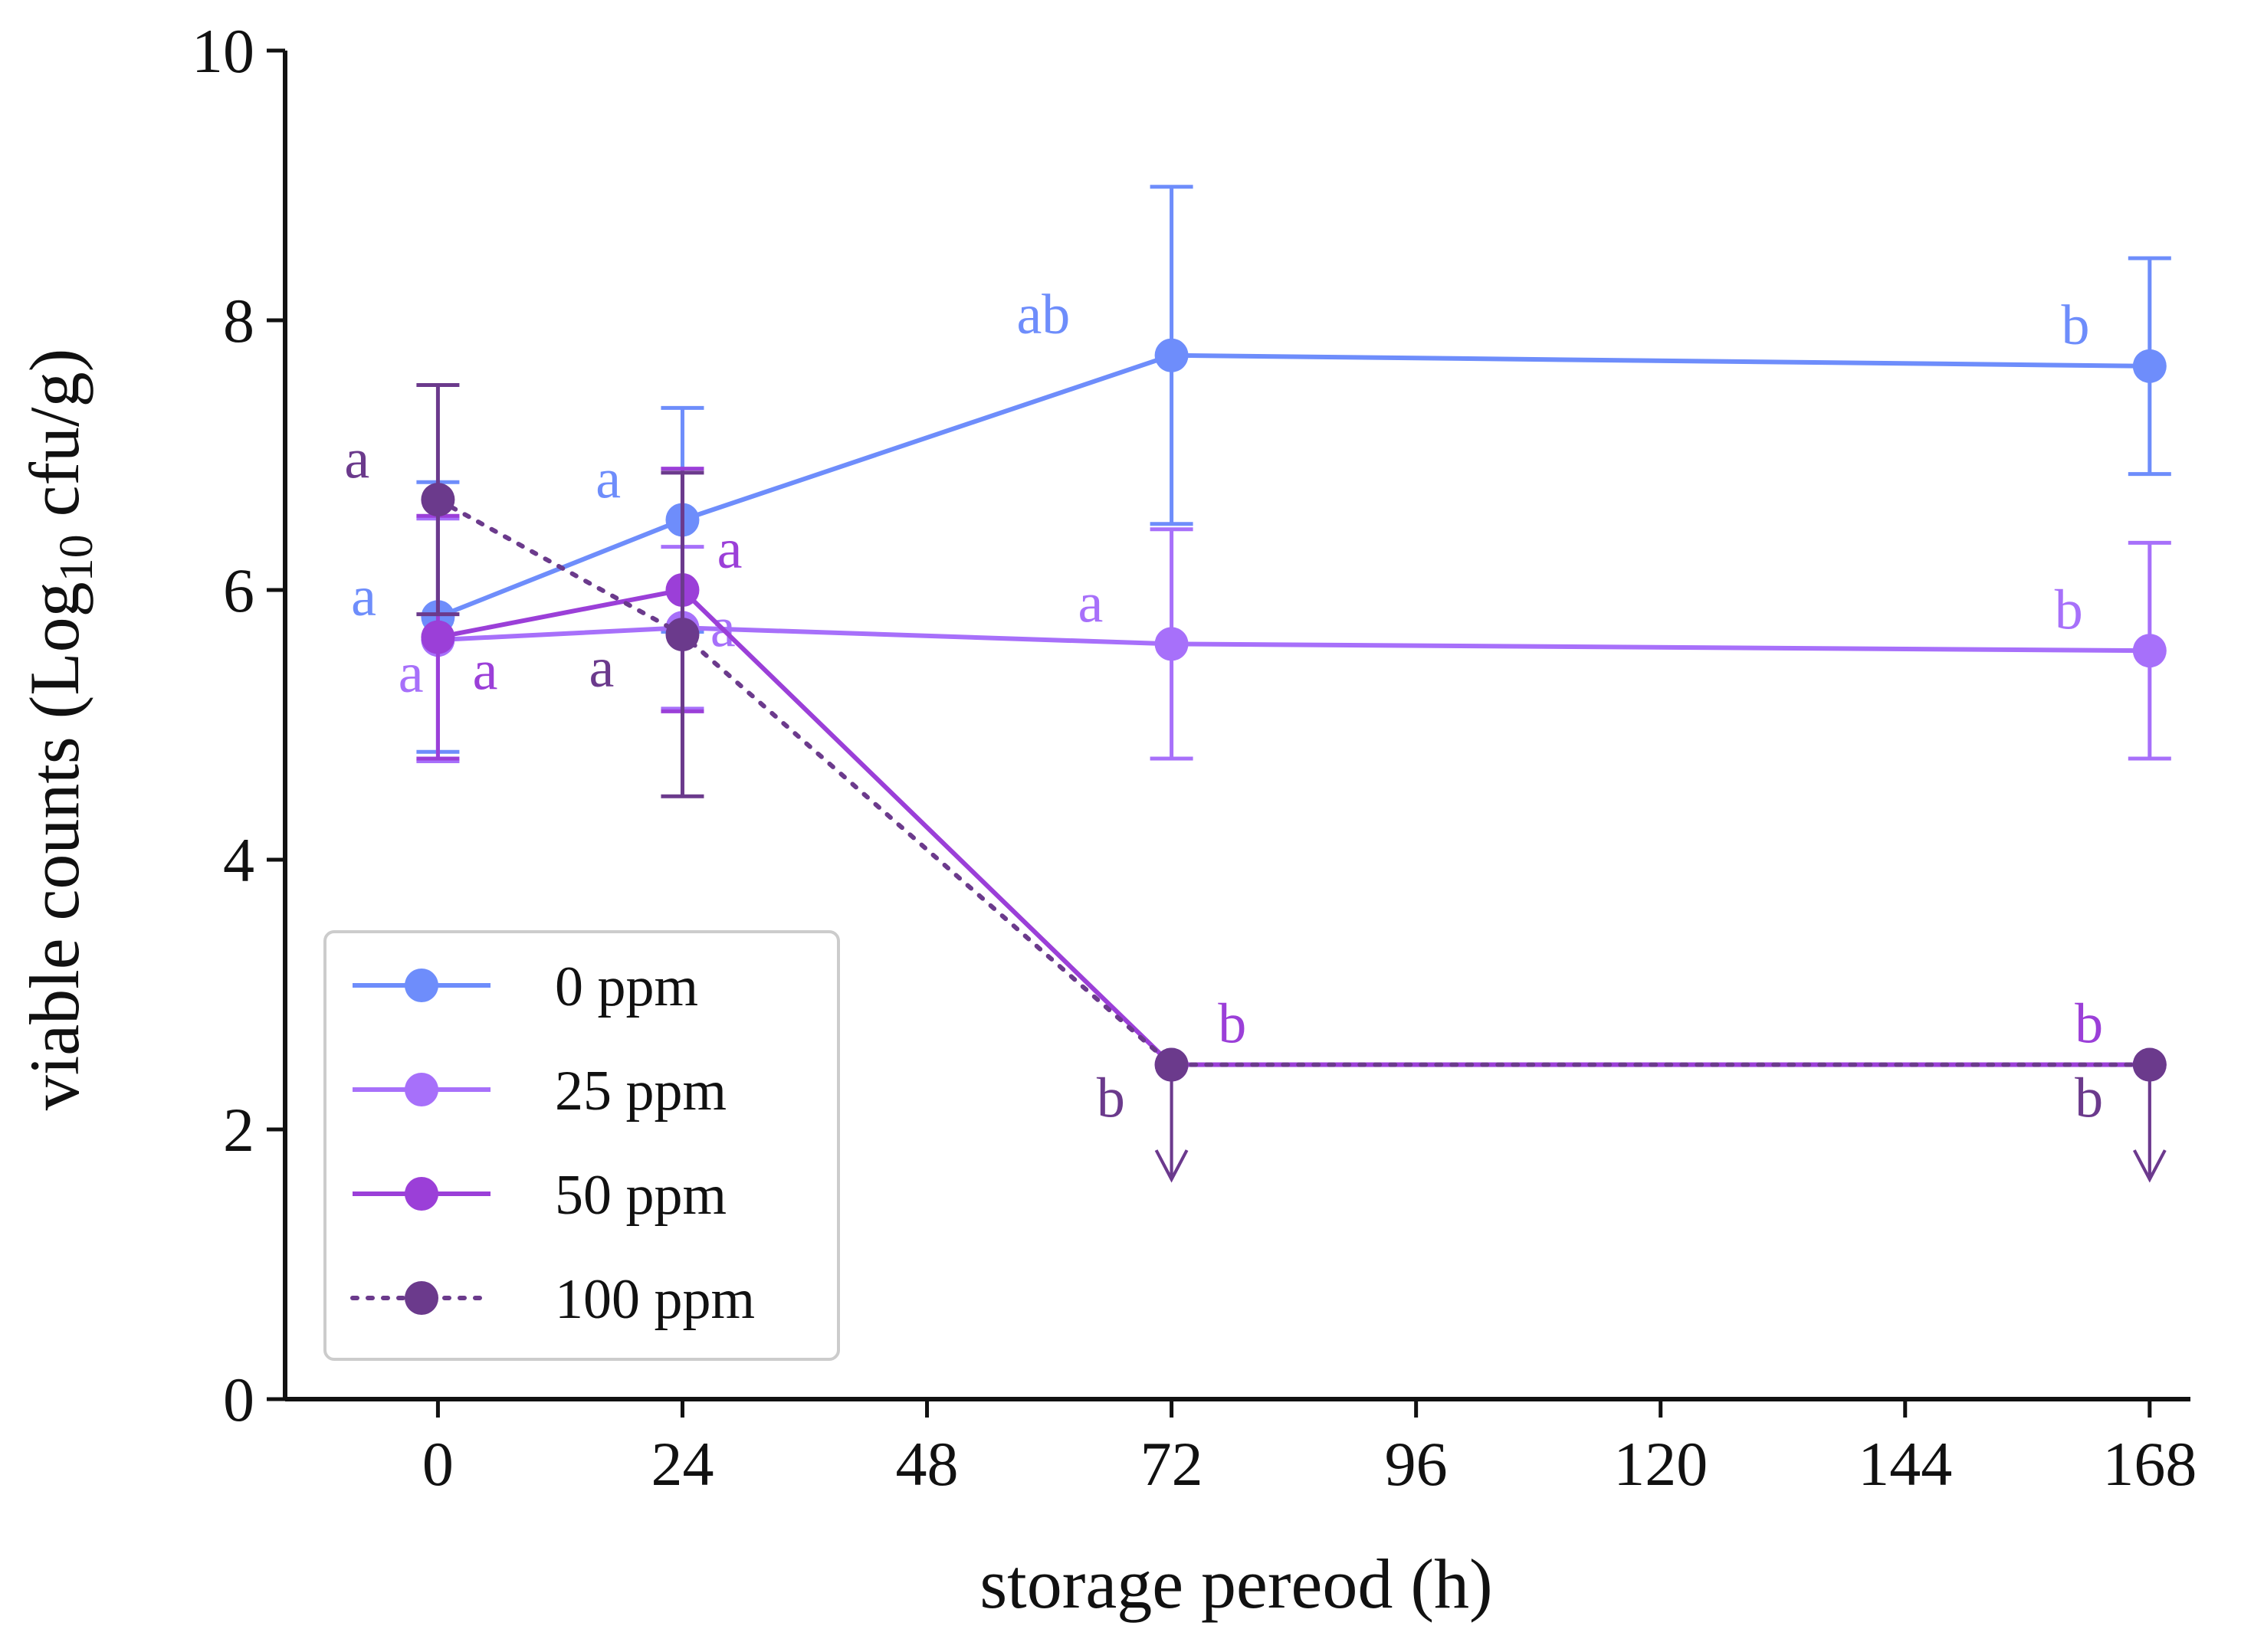 The image size is (2241, 1652). Describe the element at coordinates (238, 590) in the screenshot. I see `y-tick-label: 6` at that location.